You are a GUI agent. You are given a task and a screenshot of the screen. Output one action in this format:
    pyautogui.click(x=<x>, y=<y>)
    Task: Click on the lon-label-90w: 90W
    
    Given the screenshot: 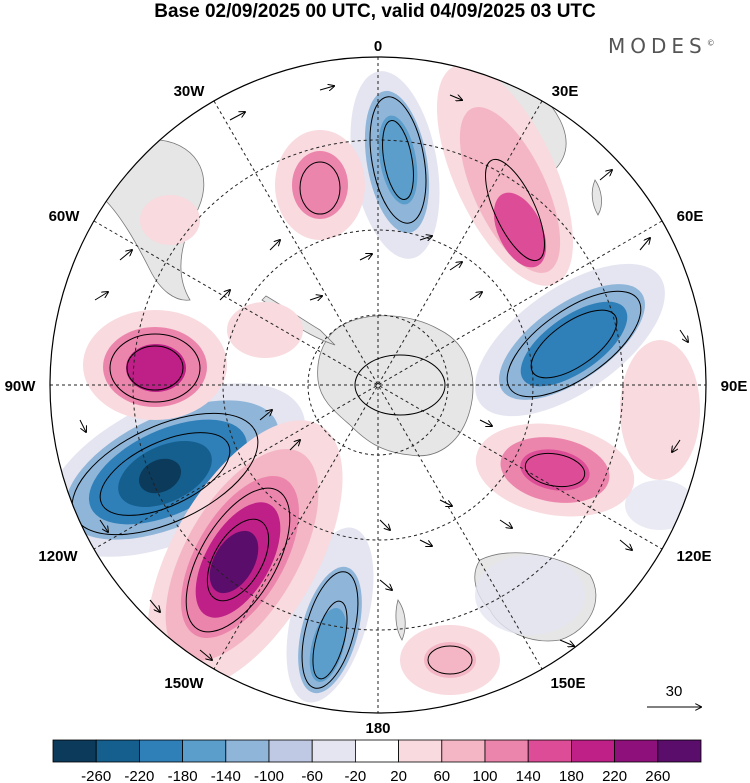 What is the action you would take?
    pyautogui.click(x=21, y=386)
    